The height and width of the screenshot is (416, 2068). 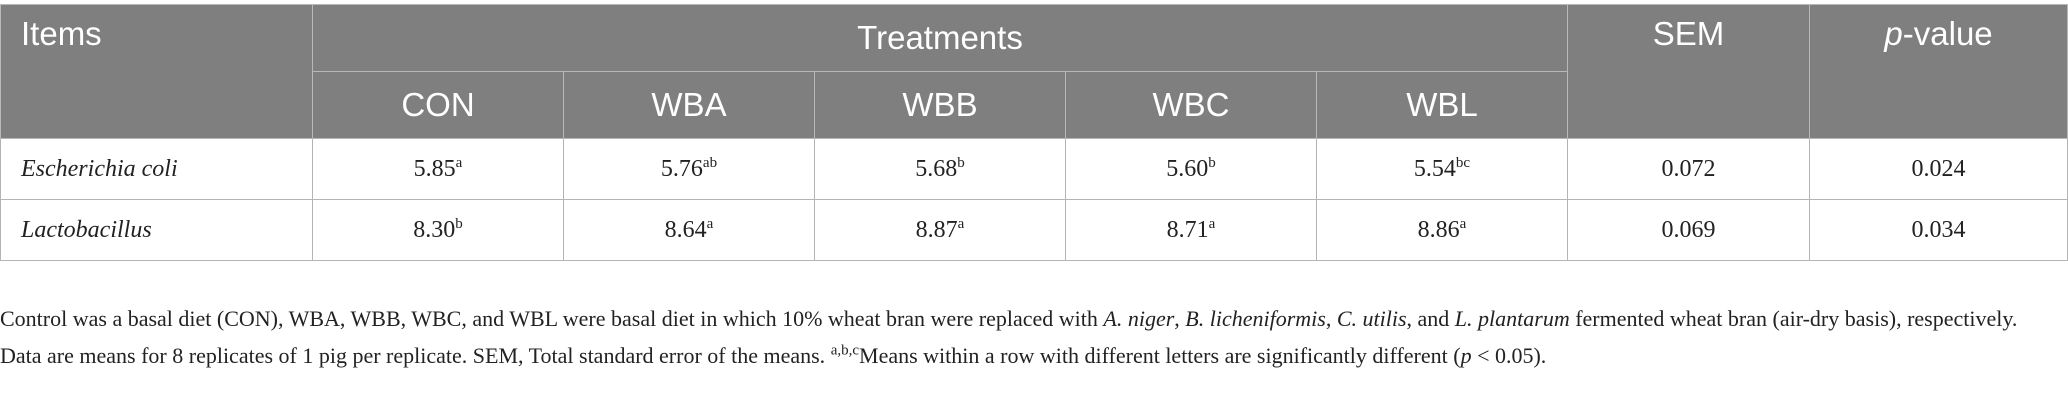 I want to click on value-cell: 8.86a, so click(x=1442, y=230).